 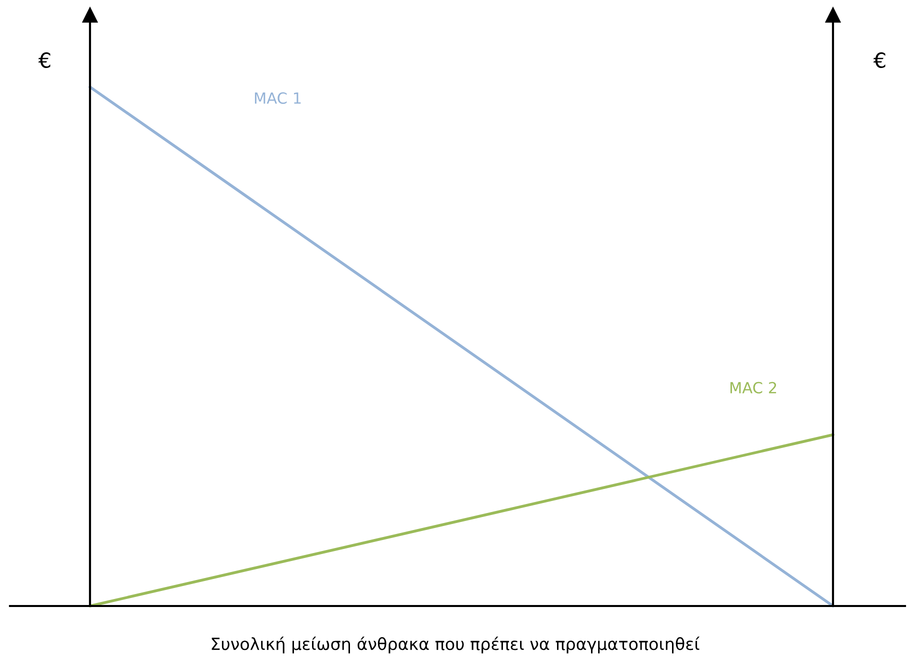 What do you see at coordinates (44, 60) in the screenshot?
I see `y-axis-title: €` at bounding box center [44, 60].